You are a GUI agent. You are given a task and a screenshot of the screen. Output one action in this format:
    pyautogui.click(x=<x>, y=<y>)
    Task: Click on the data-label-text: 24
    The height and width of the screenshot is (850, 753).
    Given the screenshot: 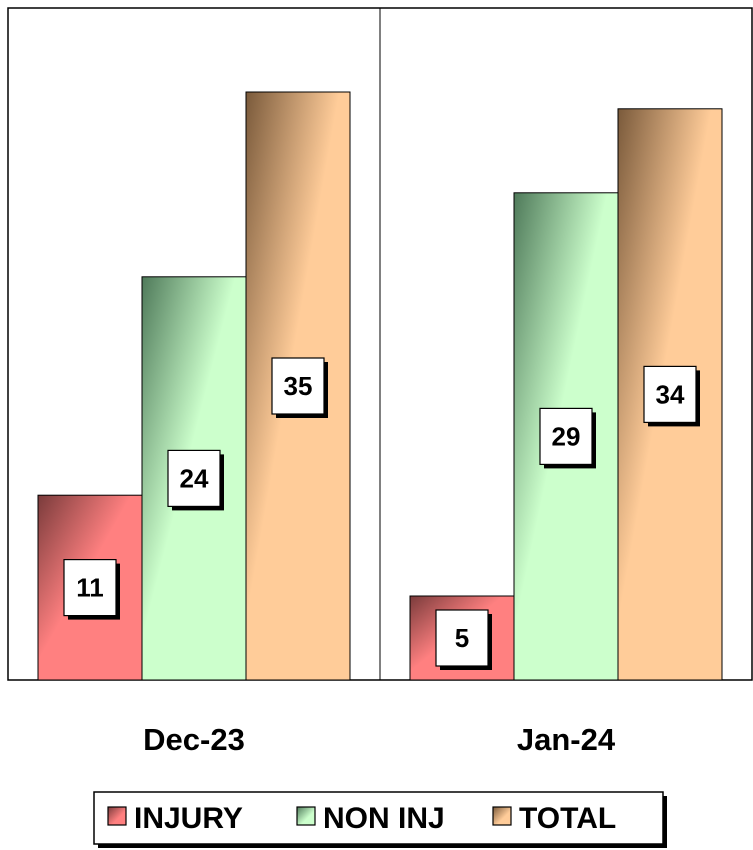 What is the action you would take?
    pyautogui.click(x=194, y=478)
    